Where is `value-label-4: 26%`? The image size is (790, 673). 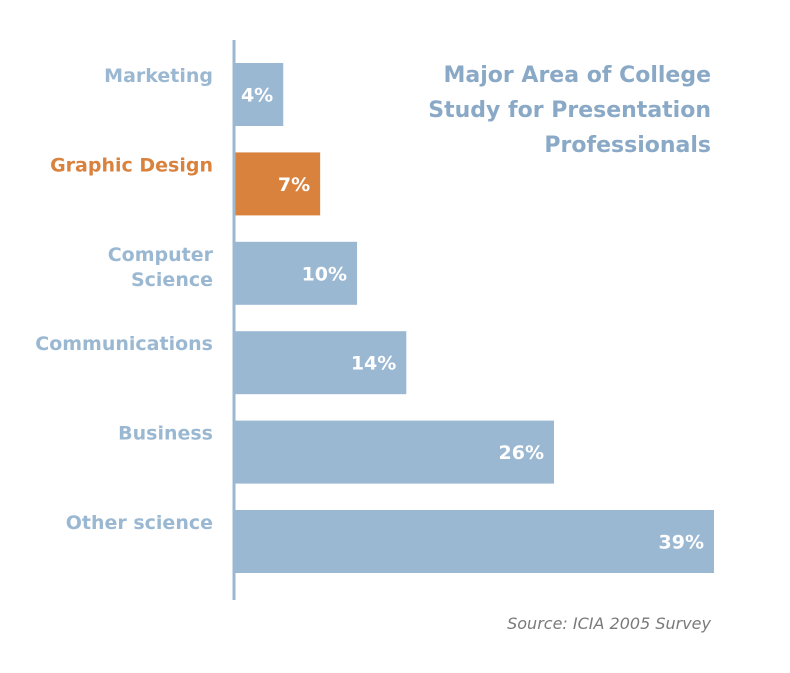 value-label-4: 26% is located at coordinates (521, 453).